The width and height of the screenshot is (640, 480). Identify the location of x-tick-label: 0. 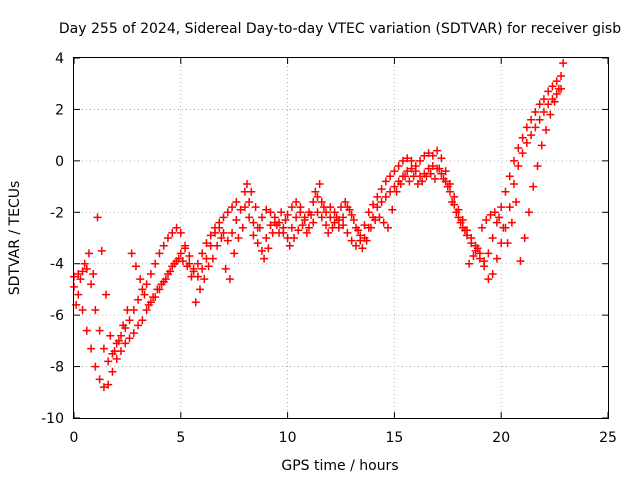
(74, 438).